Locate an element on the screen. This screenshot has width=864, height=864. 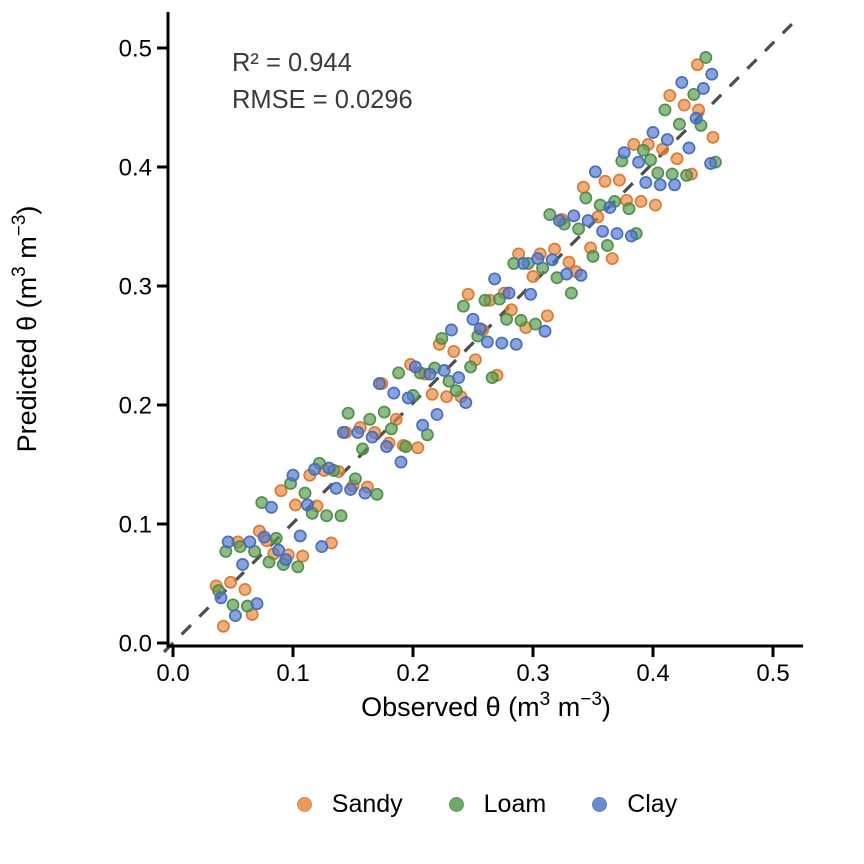
legend-item-loam: Loam is located at coordinates (497, 804).